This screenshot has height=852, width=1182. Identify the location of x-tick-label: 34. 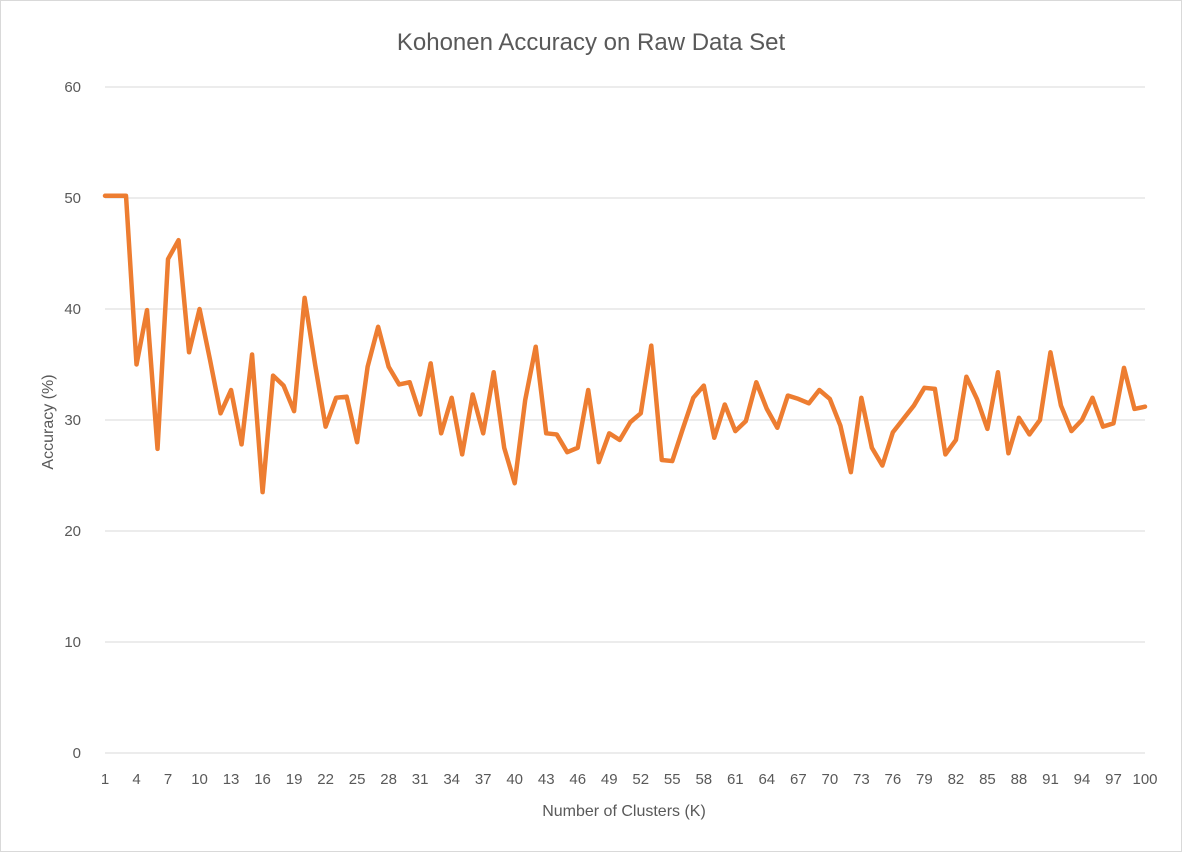
(451, 779).